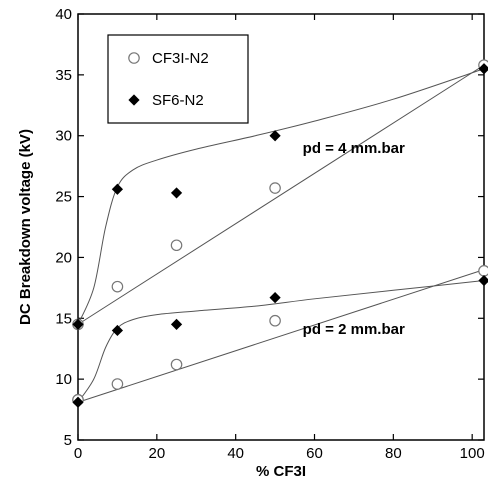 The image size is (488, 490). What do you see at coordinates (281, 471) in the screenshot?
I see `x-axis-title: % CF3I` at bounding box center [281, 471].